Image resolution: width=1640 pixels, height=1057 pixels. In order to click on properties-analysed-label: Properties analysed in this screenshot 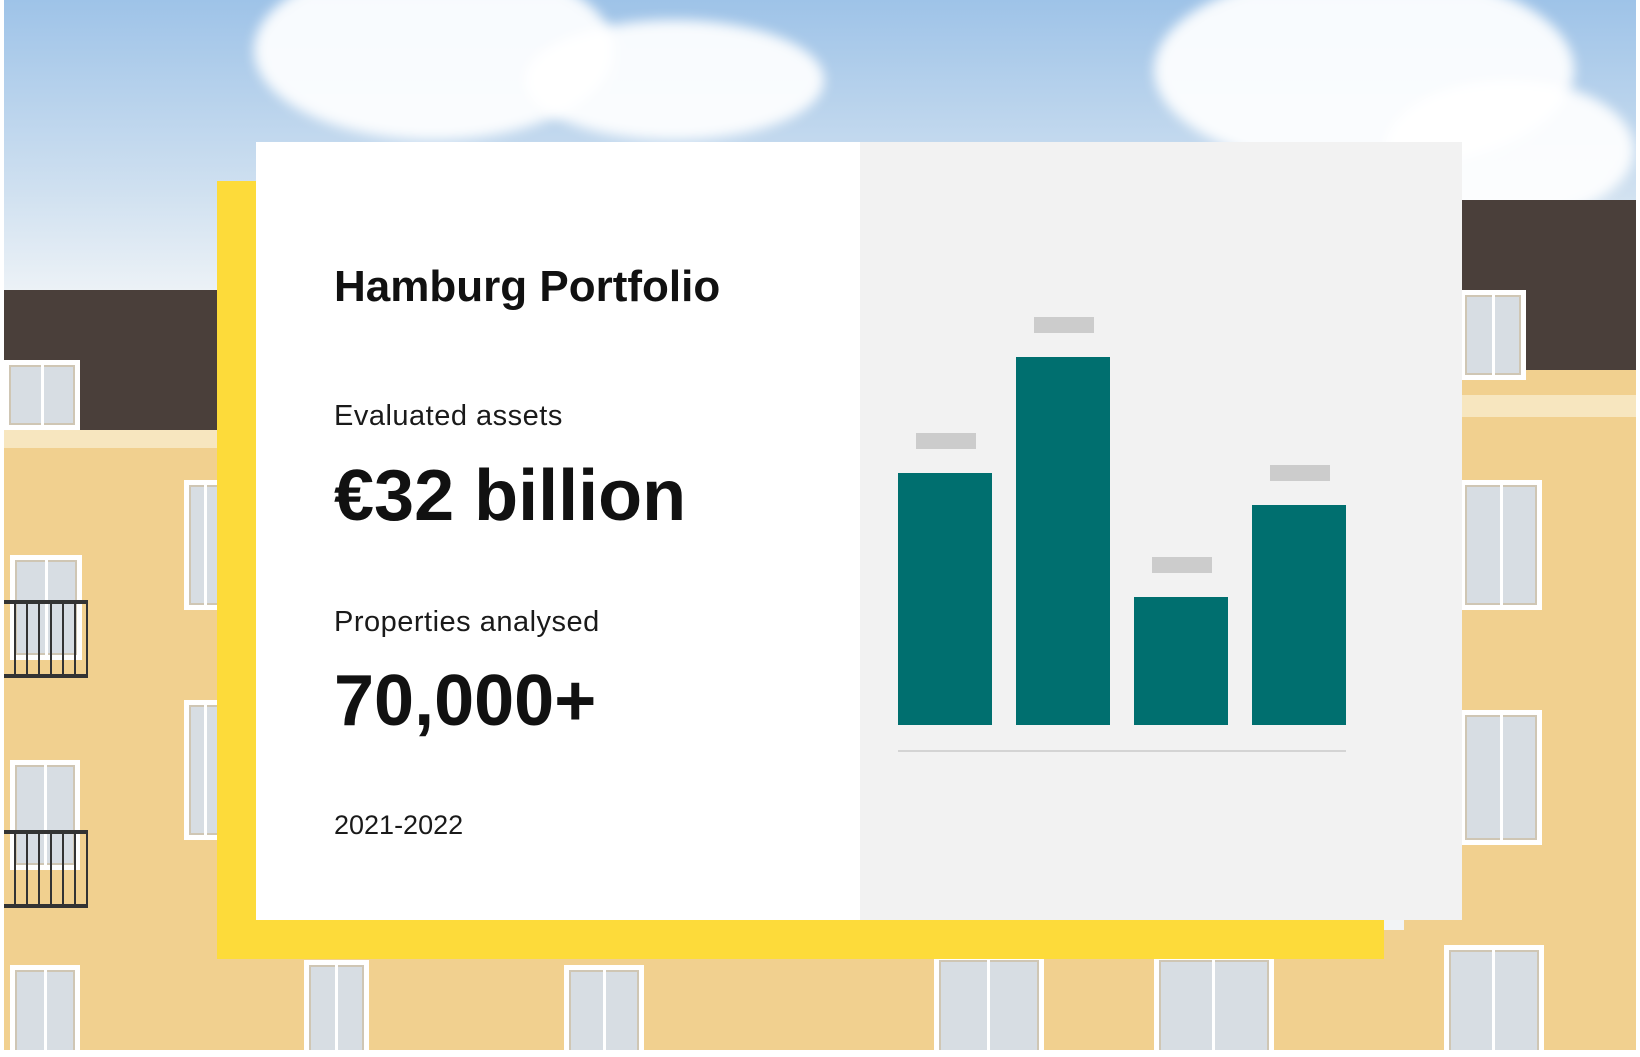, I will do `click(467, 622)`.